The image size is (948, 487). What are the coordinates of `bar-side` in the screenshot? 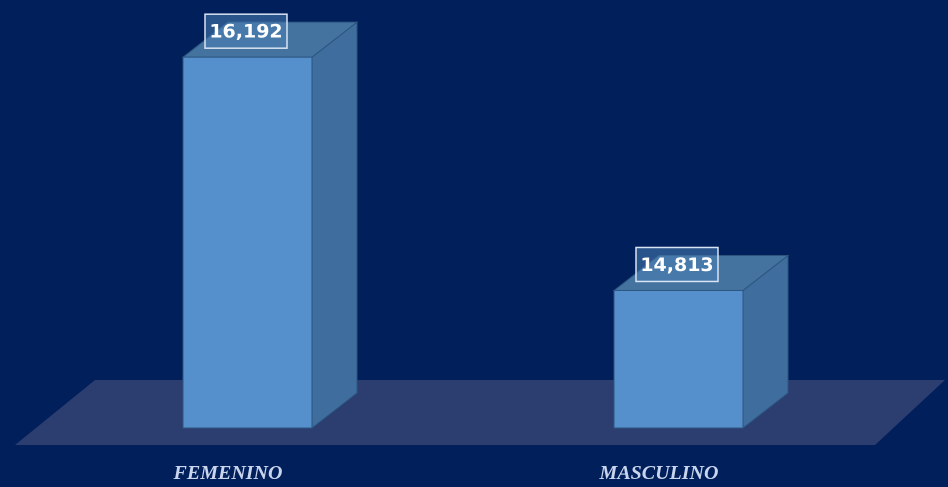 It's located at (334, 225).